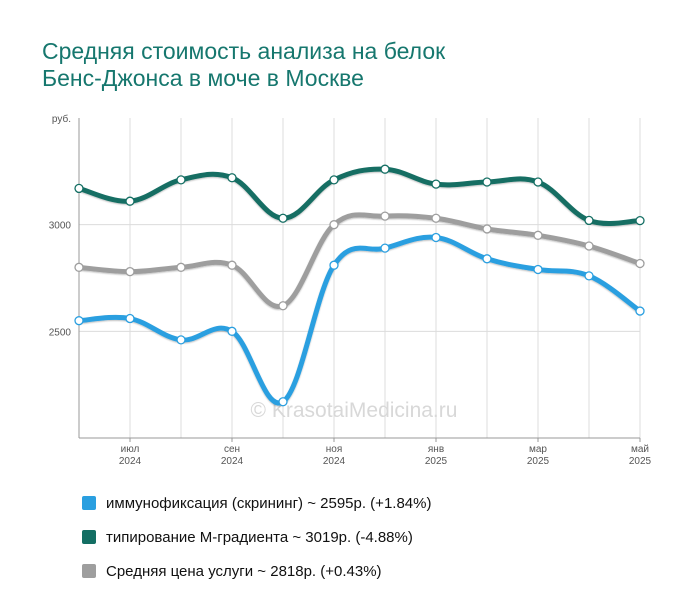  I want to click on x-tick-label-month: ноя, so click(334, 449).